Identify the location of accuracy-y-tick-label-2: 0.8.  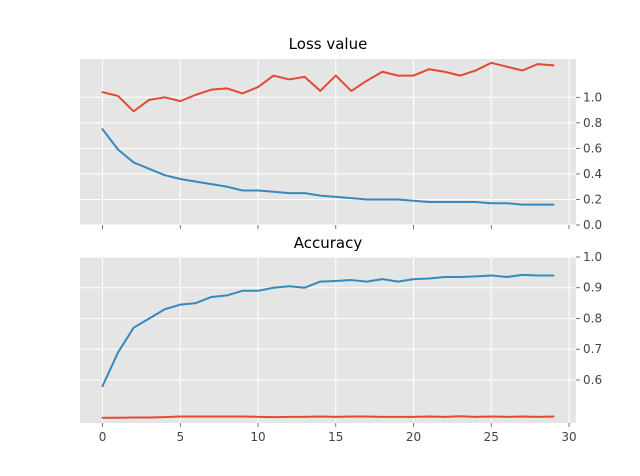
(592, 318).